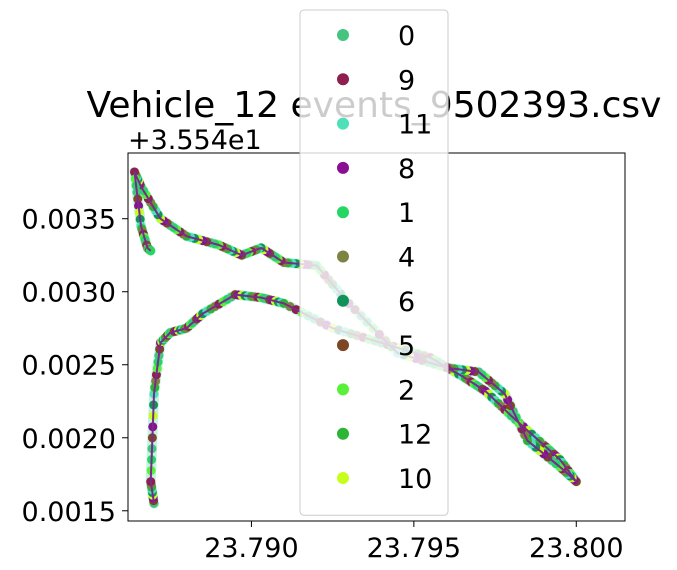 Image resolution: width=677 pixels, height=570 pixels. Describe the element at coordinates (69, 512) in the screenshot. I see `y-tick-label: 0.0015` at that location.